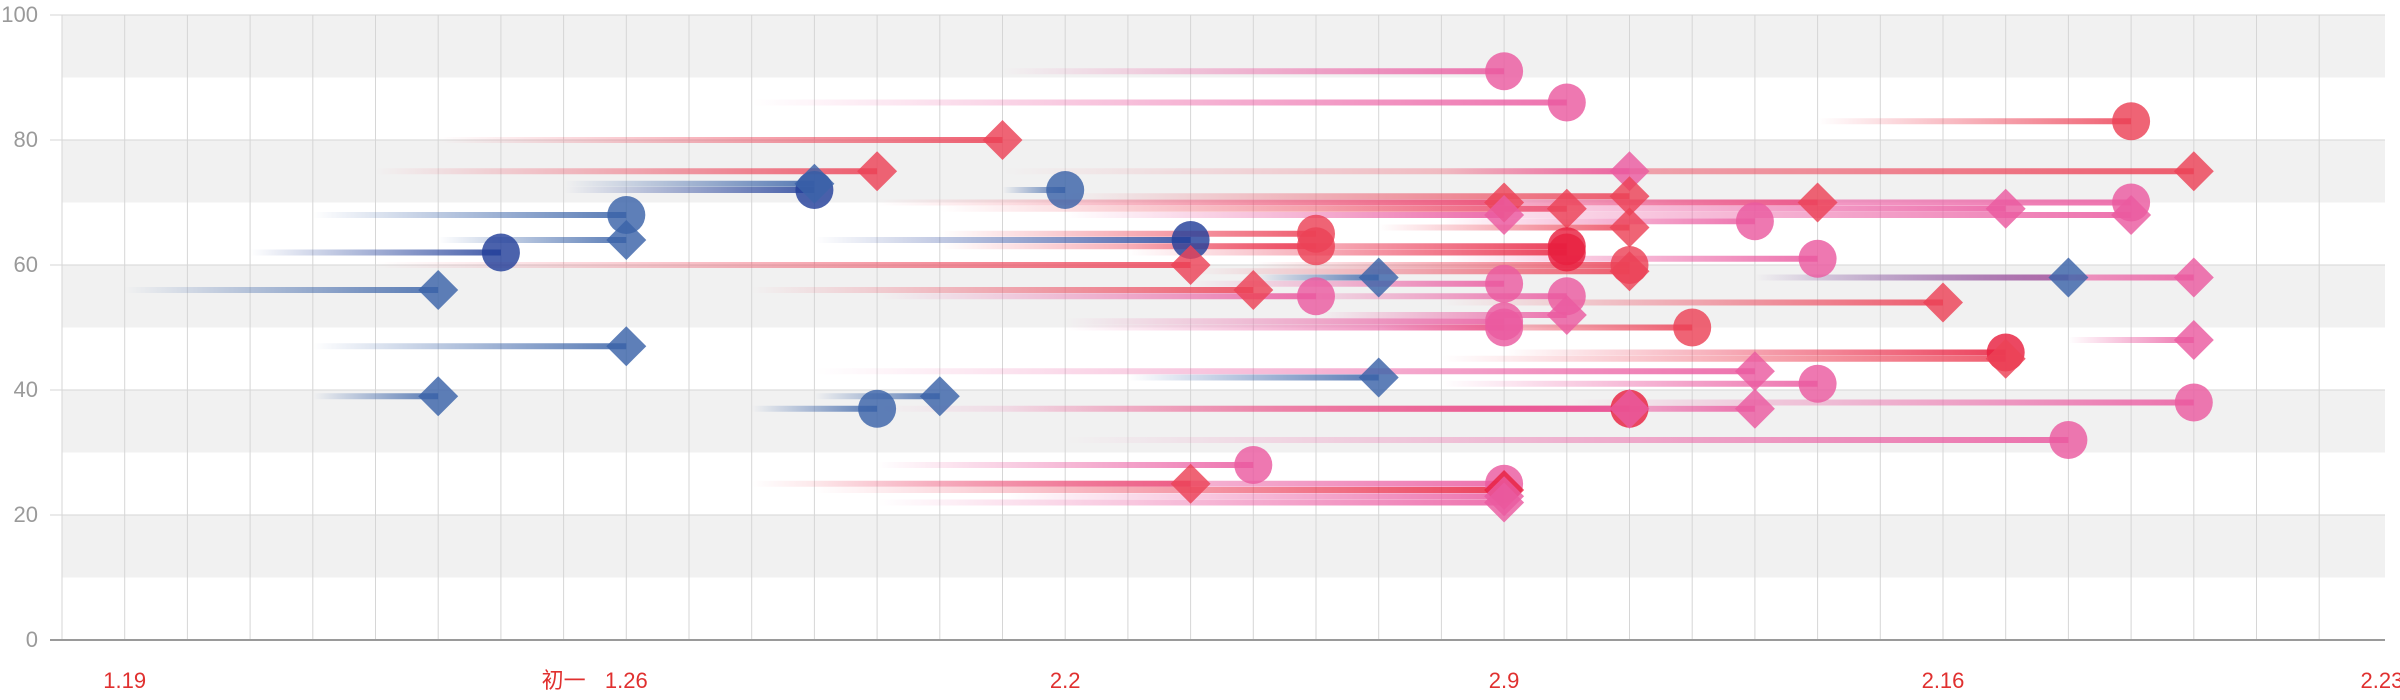  Describe the element at coordinates (124, 680) in the screenshot. I see `x-tick-label: 1.19` at that location.